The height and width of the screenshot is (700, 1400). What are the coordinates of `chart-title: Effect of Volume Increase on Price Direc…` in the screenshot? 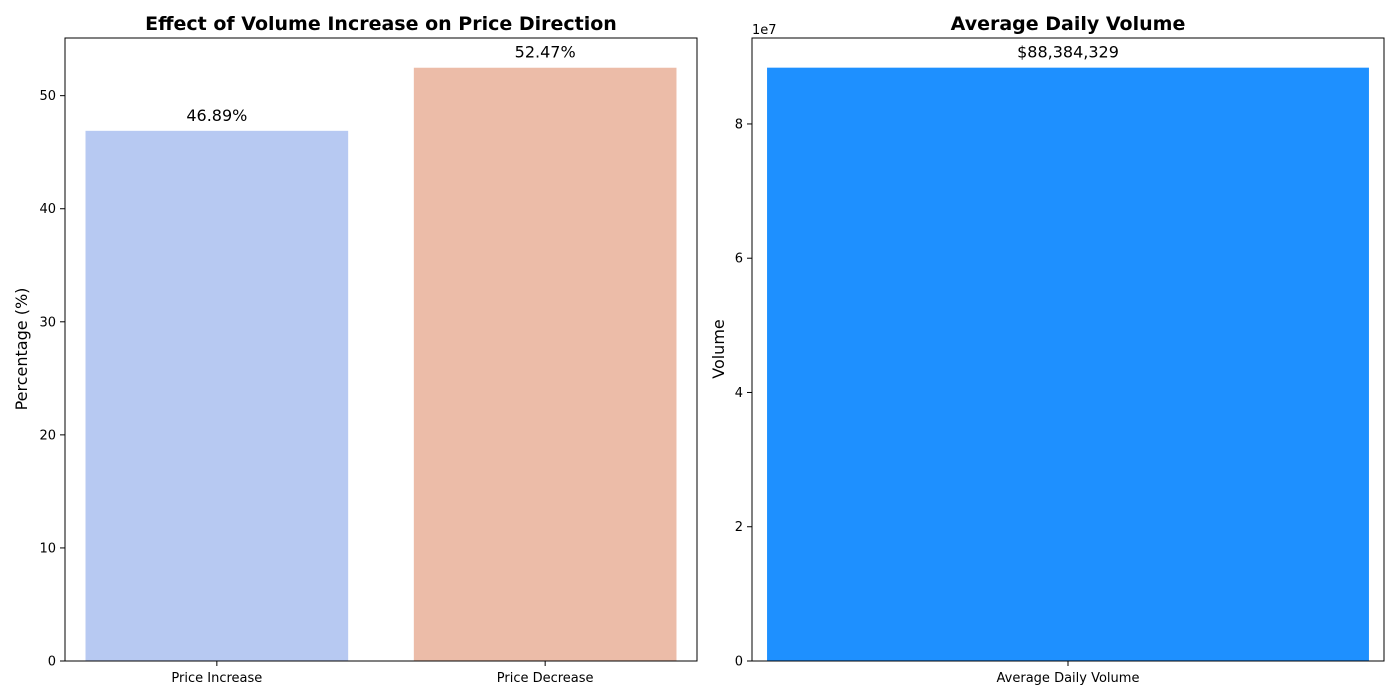 It's located at (381, 24).